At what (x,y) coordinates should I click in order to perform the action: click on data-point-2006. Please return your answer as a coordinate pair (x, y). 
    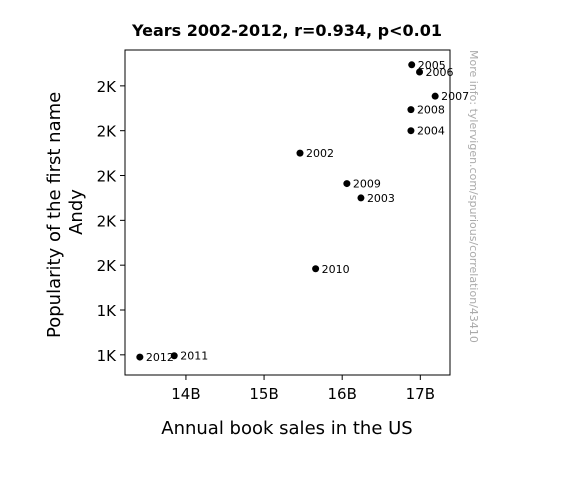
    Looking at the image, I should click on (420, 72).